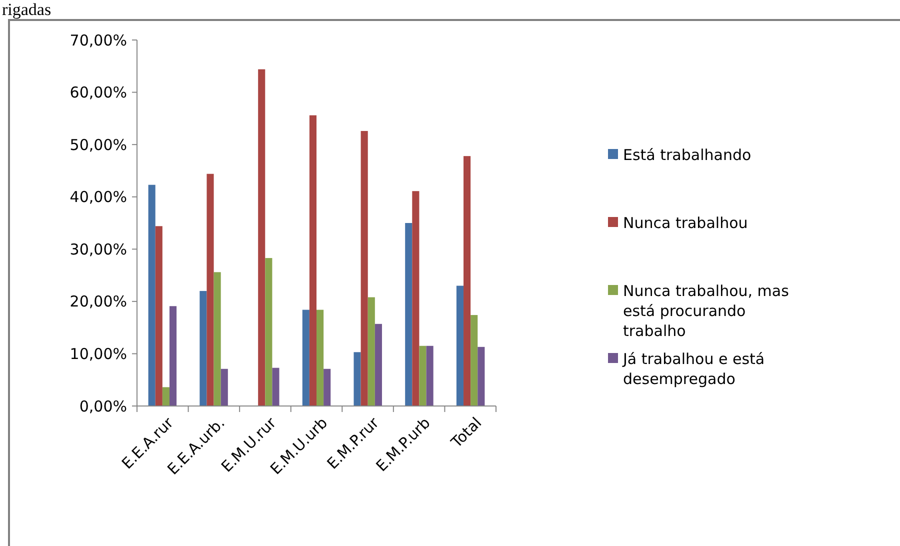 The height and width of the screenshot is (546, 900). Describe the element at coordinates (98, 301) in the screenshot. I see `y-tick-label: 20,00%` at that location.